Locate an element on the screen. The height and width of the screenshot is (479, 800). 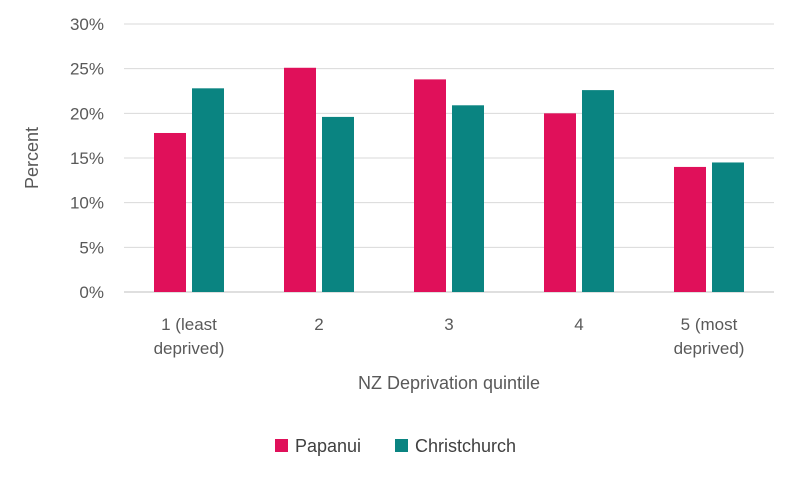
x-tick-label: 4 is located at coordinates (578, 324).